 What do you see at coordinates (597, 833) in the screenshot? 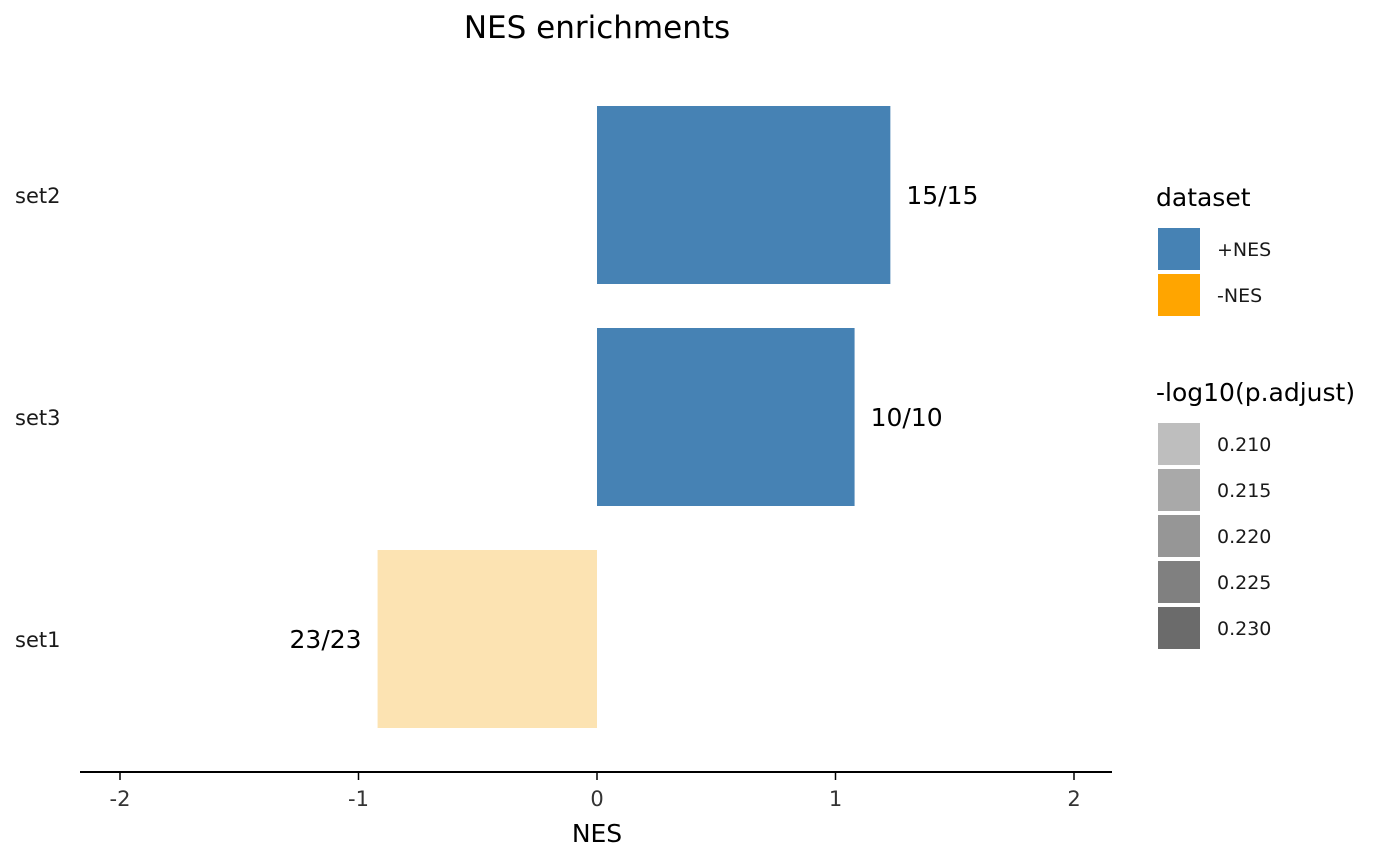
I see `x-axis-title: NES` at bounding box center [597, 833].